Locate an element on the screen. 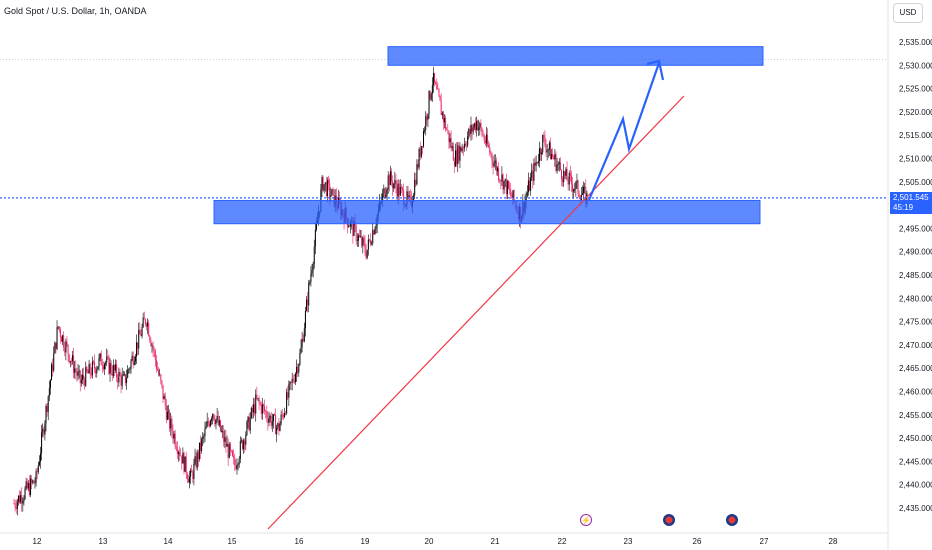 The image size is (932, 550). y-tick-label: 2,470.000 is located at coordinates (915, 345).